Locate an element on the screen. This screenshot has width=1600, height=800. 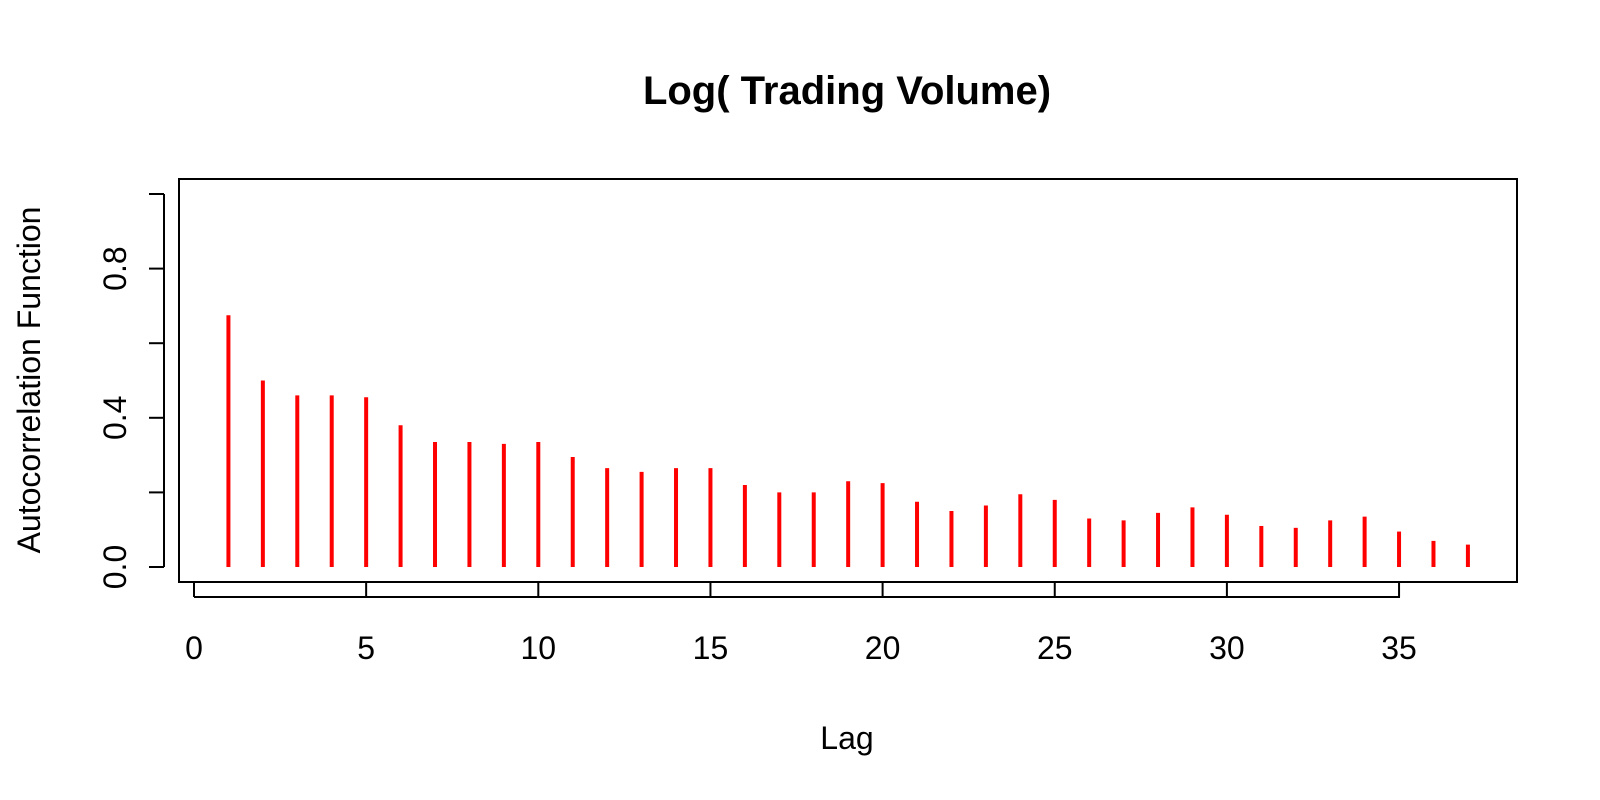
y-axis-ticks: 0.0 0.4 0.8 is located at coordinates (130, 391).